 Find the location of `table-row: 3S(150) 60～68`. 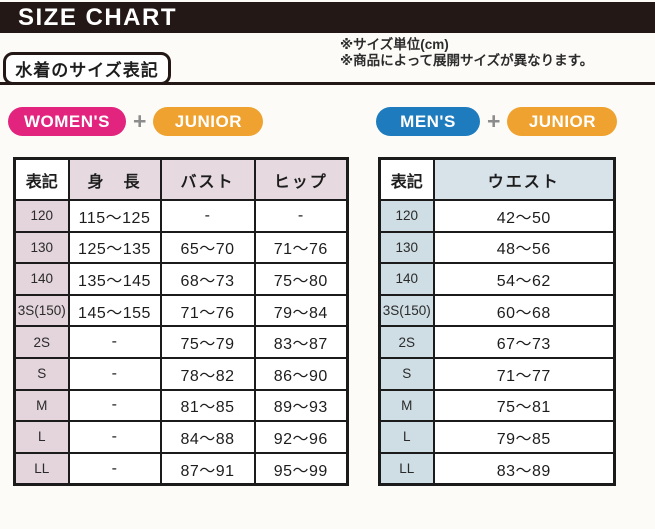

table-row: 3S(150) 60～68 is located at coordinates (497, 310).